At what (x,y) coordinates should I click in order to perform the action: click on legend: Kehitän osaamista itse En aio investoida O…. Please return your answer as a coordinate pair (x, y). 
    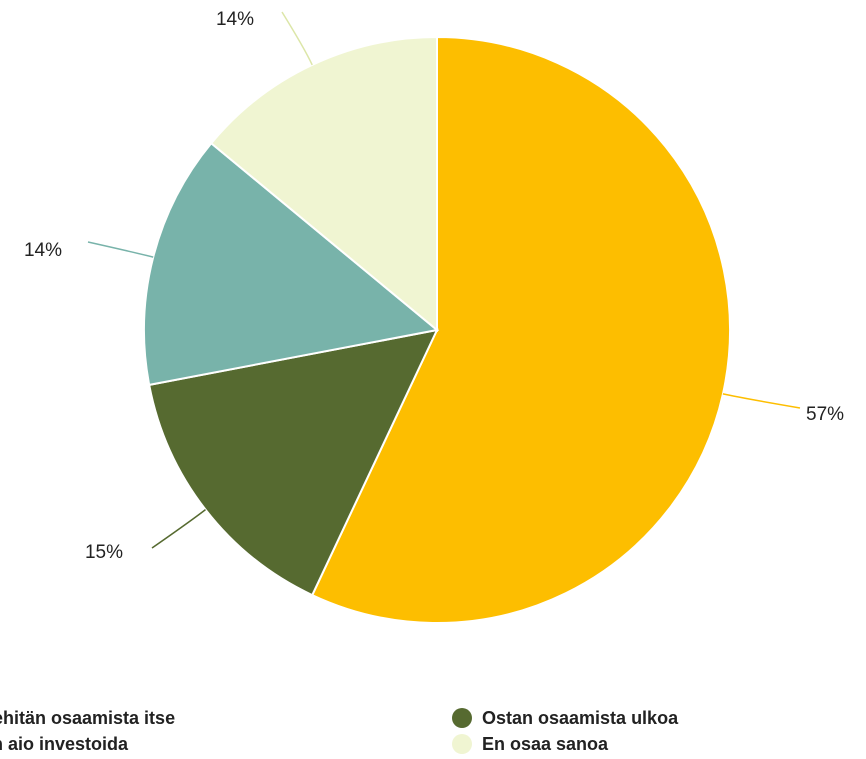
    Looking at the image, I should click on (339, 731).